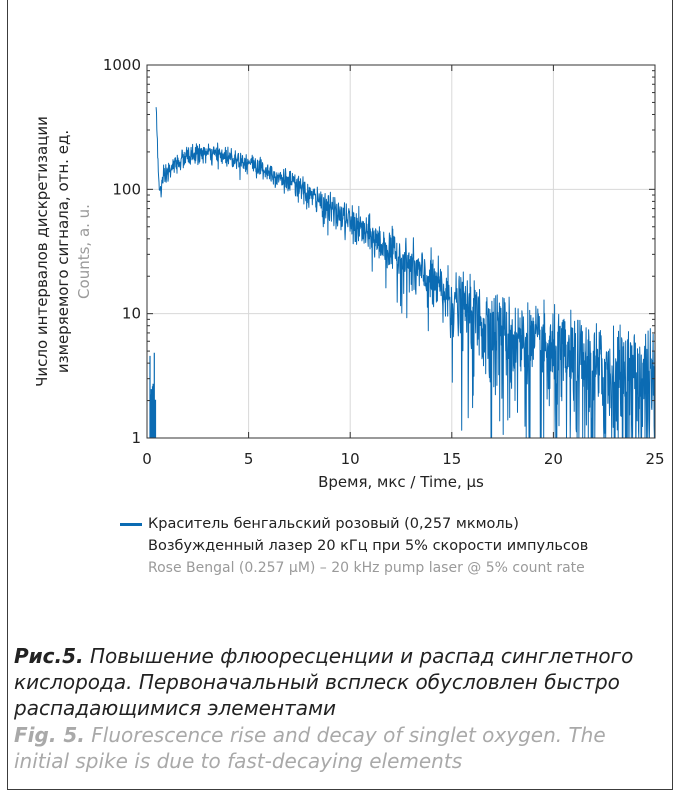 The width and height of the screenshot is (680, 801). What do you see at coordinates (49, 735) in the screenshot?
I see `caption-en-label: Fig. 5.` at bounding box center [49, 735].